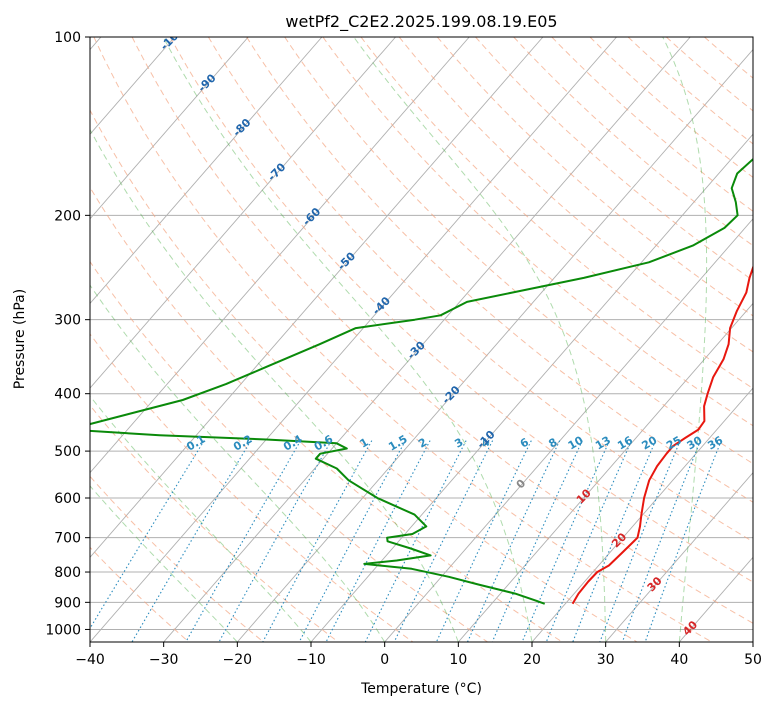 The height and width of the screenshot is (708, 775). Describe the element at coordinates (715, 442) in the screenshot. I see `mixing-ratio-label: 36` at that location.